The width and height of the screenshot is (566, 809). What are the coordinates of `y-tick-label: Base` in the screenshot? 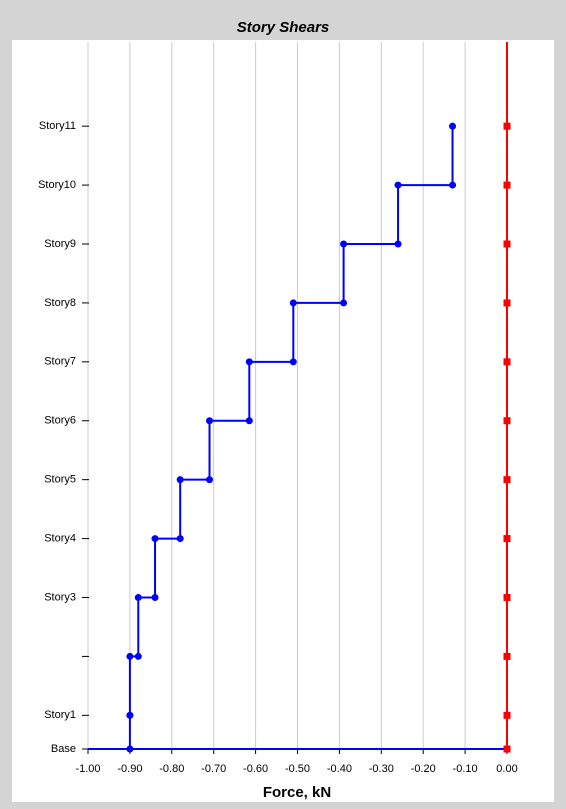 It's located at (63, 749).